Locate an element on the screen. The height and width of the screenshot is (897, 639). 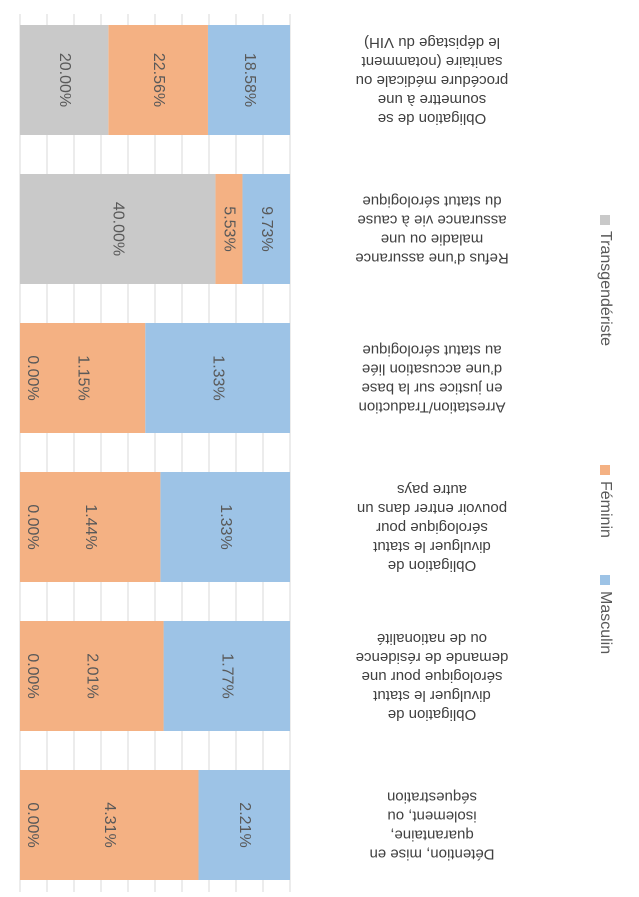
data-label: 2.21% is located at coordinates (244, 824).